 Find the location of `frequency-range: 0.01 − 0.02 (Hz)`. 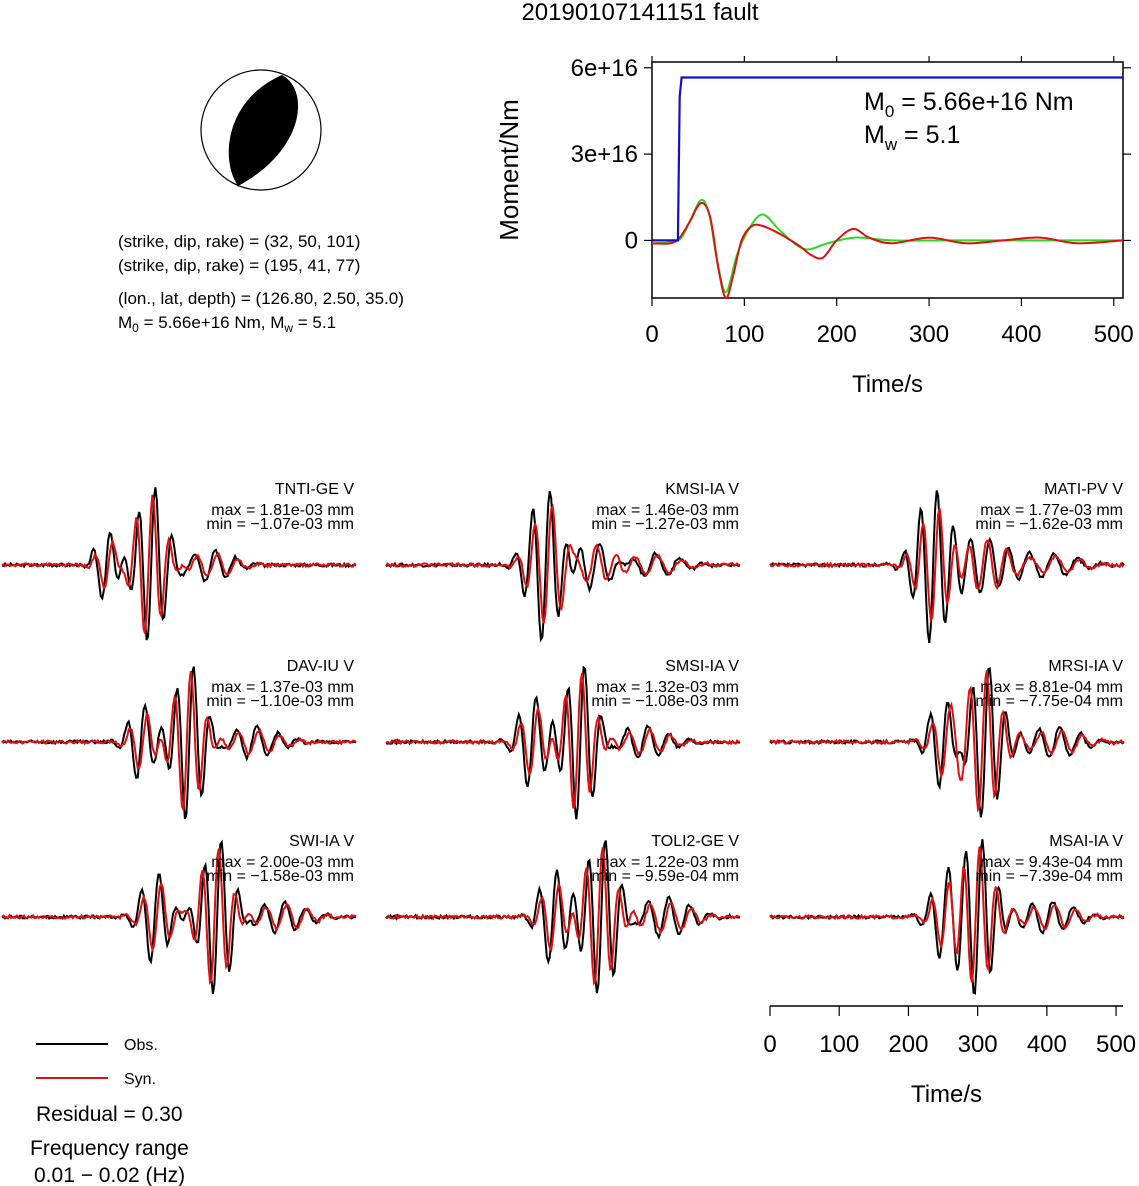

frequency-range: 0.01 − 0.02 (Hz) is located at coordinates (109, 1175).